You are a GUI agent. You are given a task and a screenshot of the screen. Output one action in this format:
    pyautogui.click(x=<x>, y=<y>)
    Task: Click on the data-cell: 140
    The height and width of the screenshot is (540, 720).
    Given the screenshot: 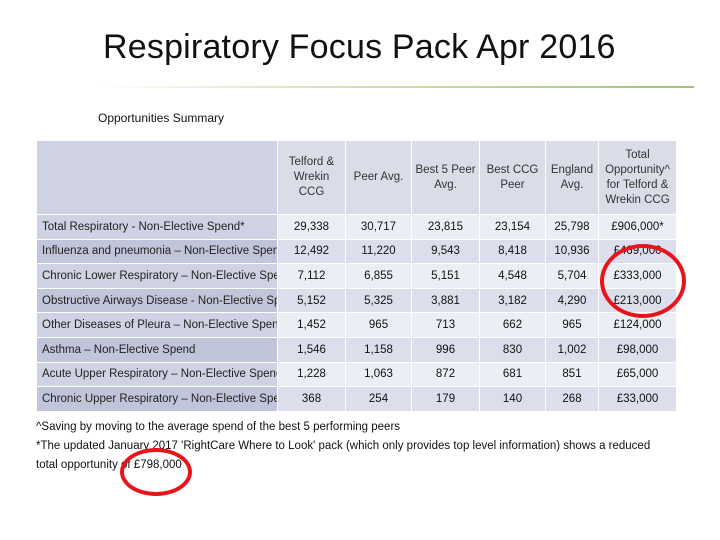 What is the action you would take?
    pyautogui.click(x=512, y=399)
    